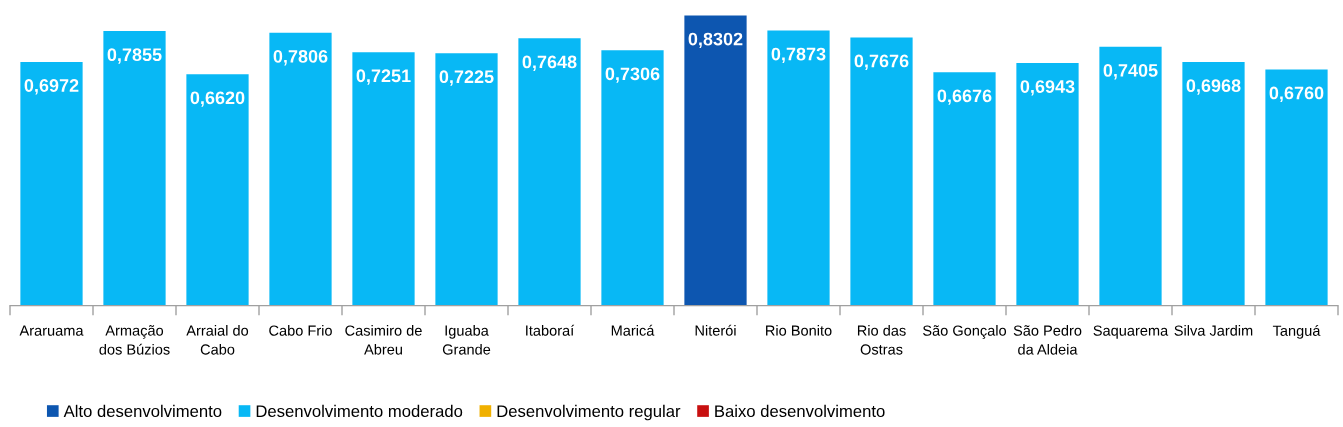 The width and height of the screenshot is (1343, 427). What do you see at coordinates (134, 56) in the screenshot?
I see `data-label: 0,7855` at bounding box center [134, 56].